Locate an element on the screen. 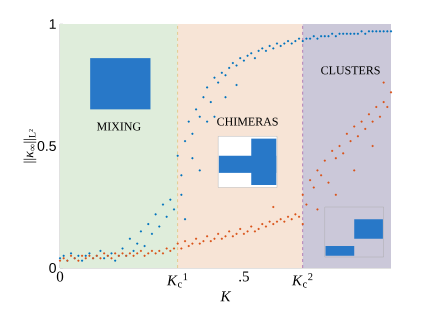  annotation: CHIMERAS is located at coordinates (247, 122).